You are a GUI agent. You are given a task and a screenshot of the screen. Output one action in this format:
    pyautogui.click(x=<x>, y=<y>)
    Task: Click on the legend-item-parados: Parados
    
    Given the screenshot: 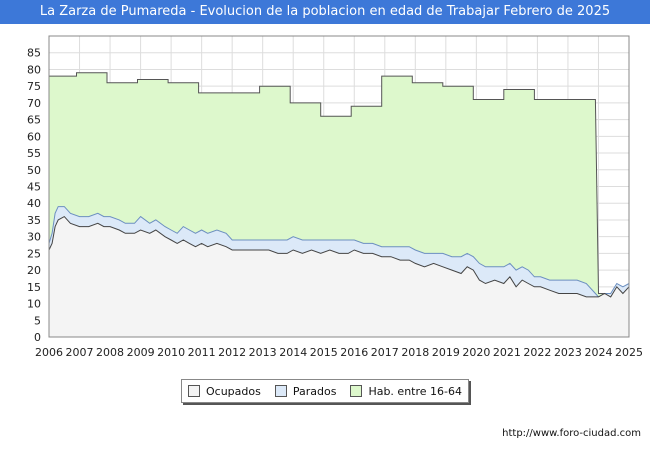 What is the action you would take?
    pyautogui.click(x=305, y=391)
    